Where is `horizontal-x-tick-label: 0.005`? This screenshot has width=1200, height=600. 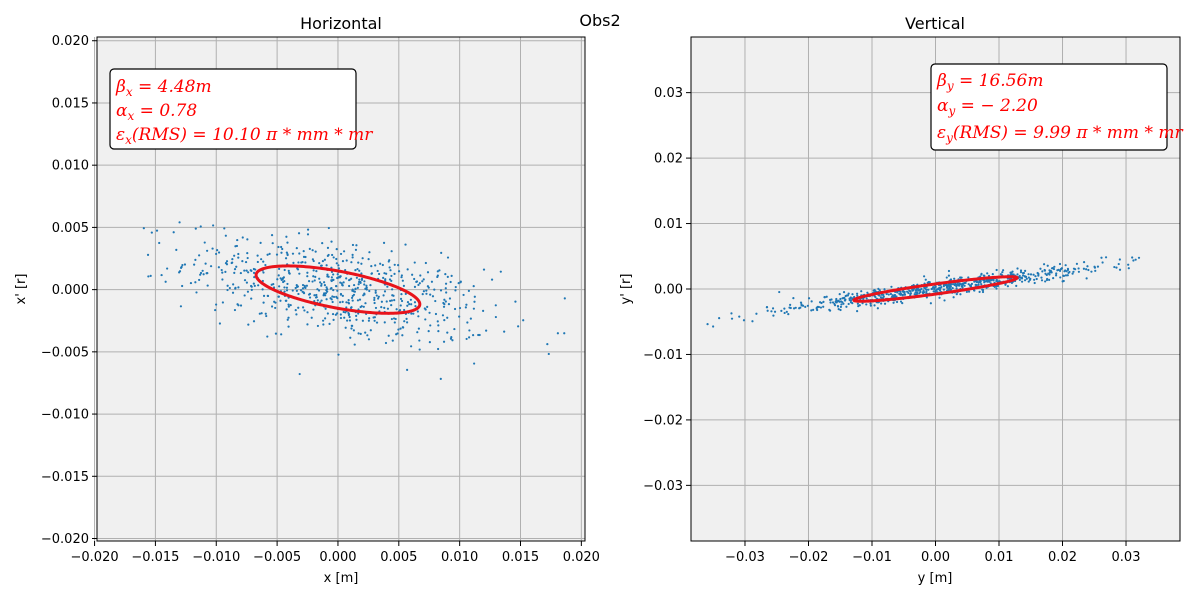 horizontal-x-tick-label: 0.005 is located at coordinates (398, 557).